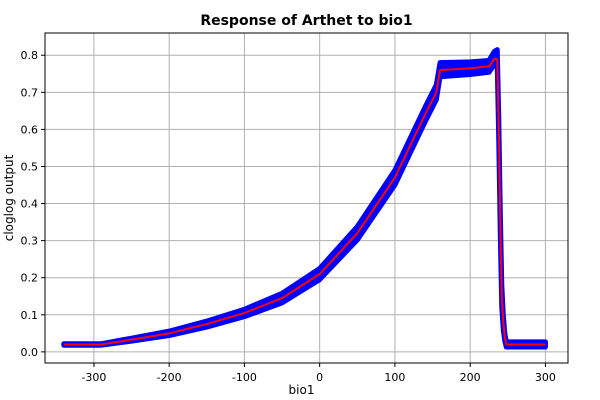 This screenshot has height=400, width=600. Describe the element at coordinates (30, 315) in the screenshot. I see `y-tick-label: 0.1` at that location.